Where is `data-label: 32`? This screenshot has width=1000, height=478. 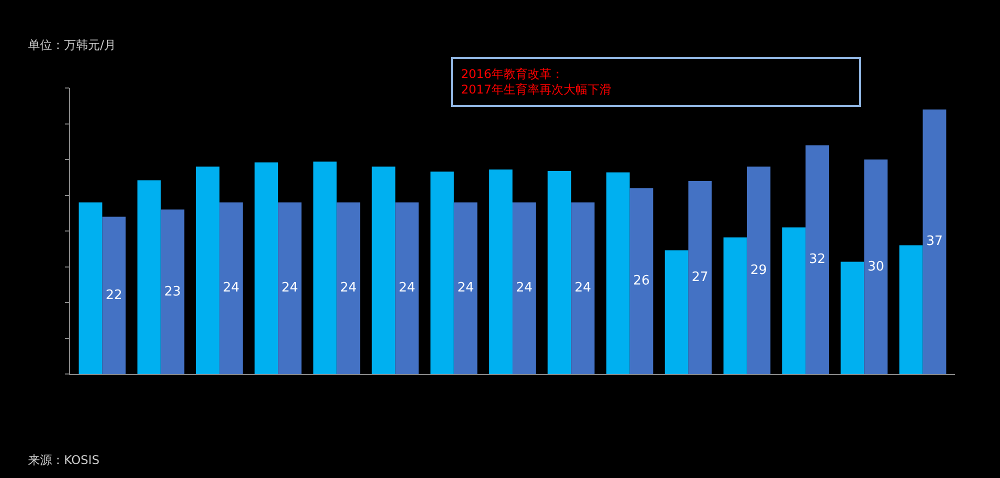
data-label: 32 is located at coordinates (817, 260).